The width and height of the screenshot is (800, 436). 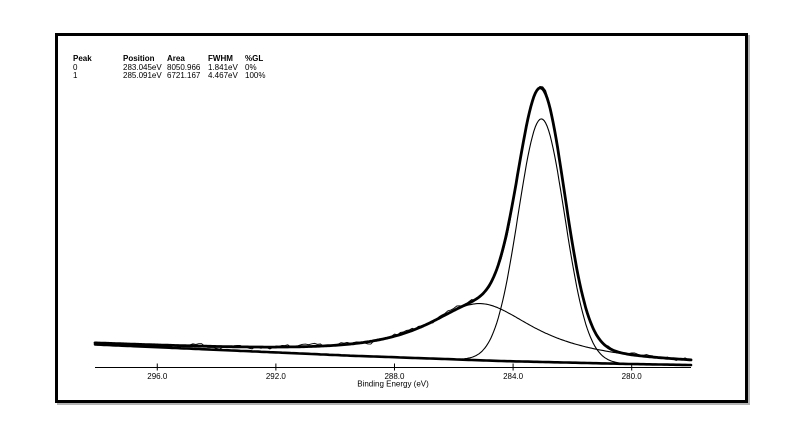 What do you see at coordinates (142, 67) in the screenshot?
I see `peak-table-cell: 283.045eV` at bounding box center [142, 67].